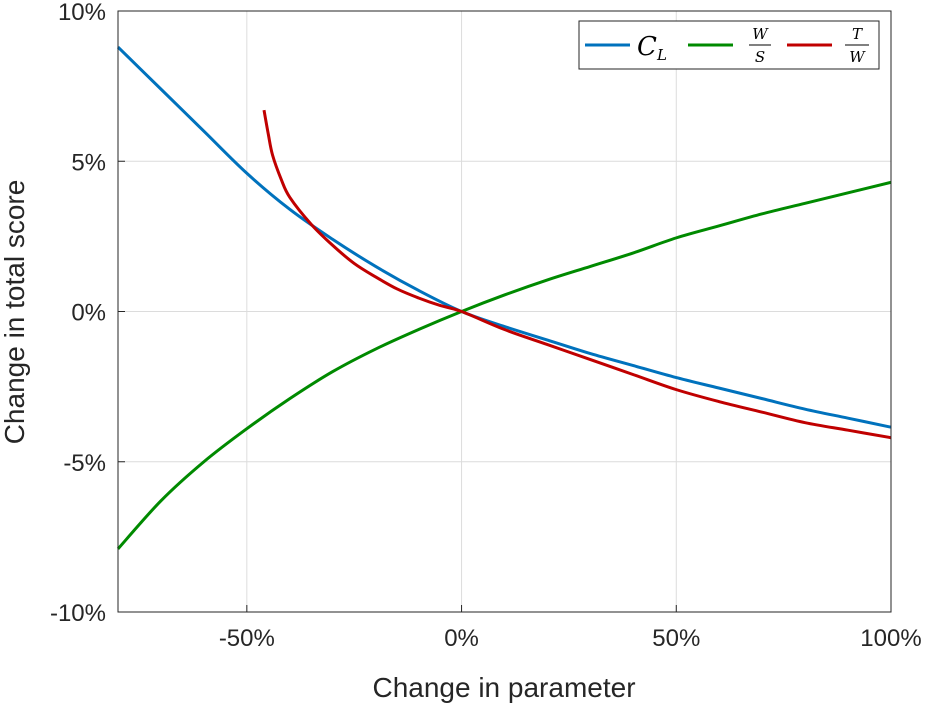 This screenshot has width=929, height=703. Describe the element at coordinates (661, 55) in the screenshot. I see `legend-label-cl-sub: L` at that location.